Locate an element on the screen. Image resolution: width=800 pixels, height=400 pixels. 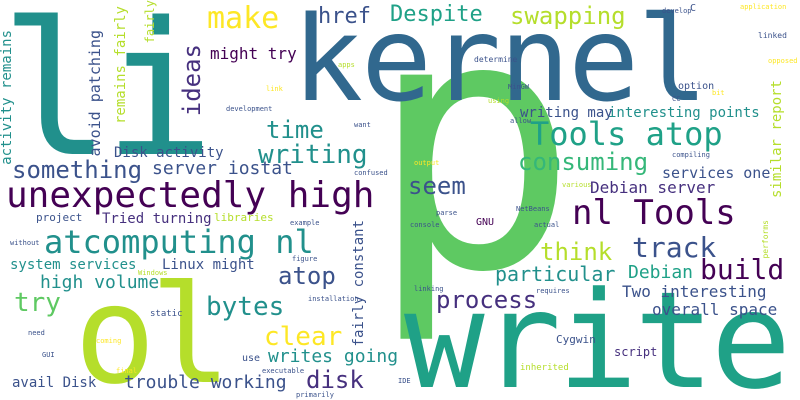
word-something: something is located at coordinates (77, 170).